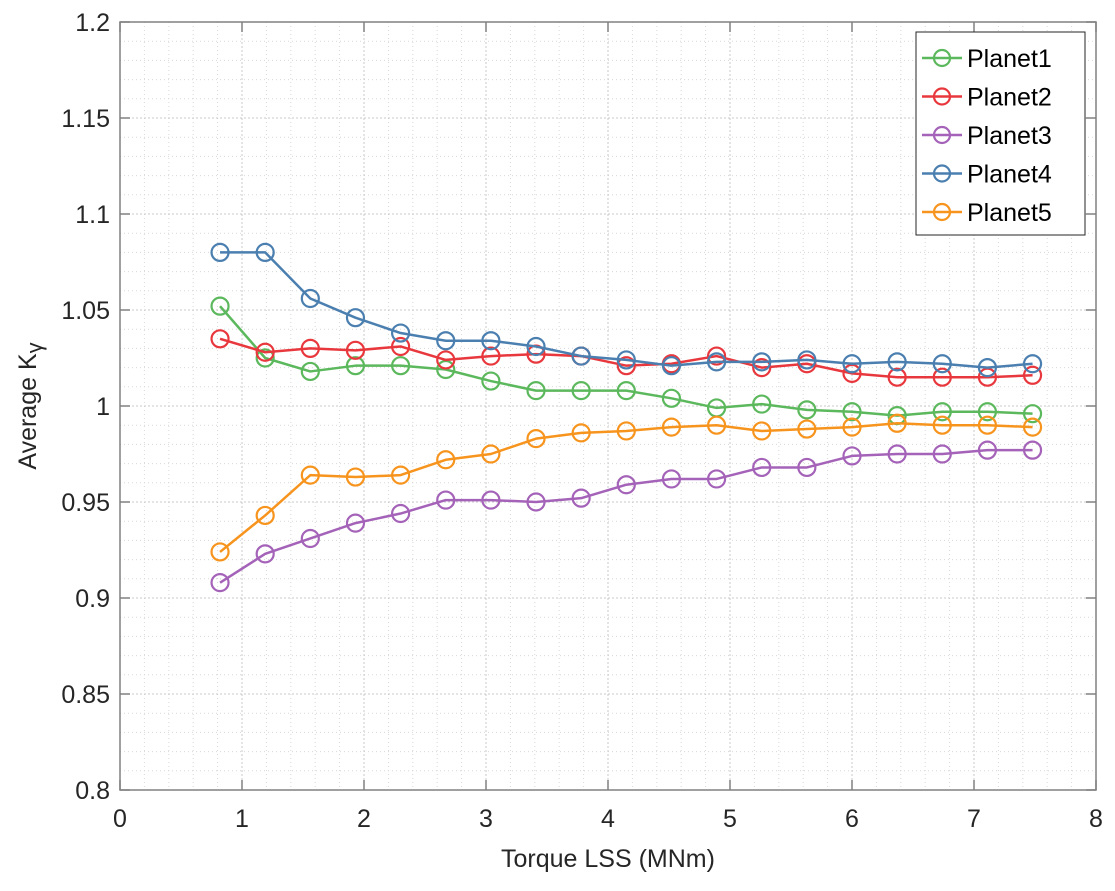 The height and width of the screenshot is (891, 1115). What do you see at coordinates (1096, 819) in the screenshot?
I see `x-tick-label: 8` at bounding box center [1096, 819].